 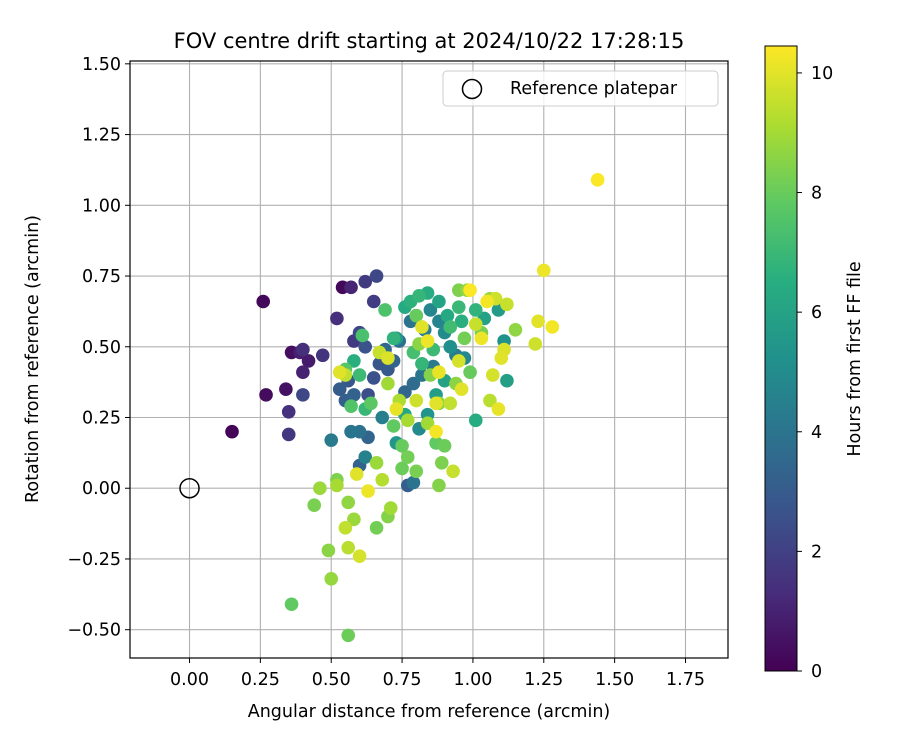 What do you see at coordinates (101, 65) in the screenshot?
I see `y-tick-label: 1.50` at bounding box center [101, 65].